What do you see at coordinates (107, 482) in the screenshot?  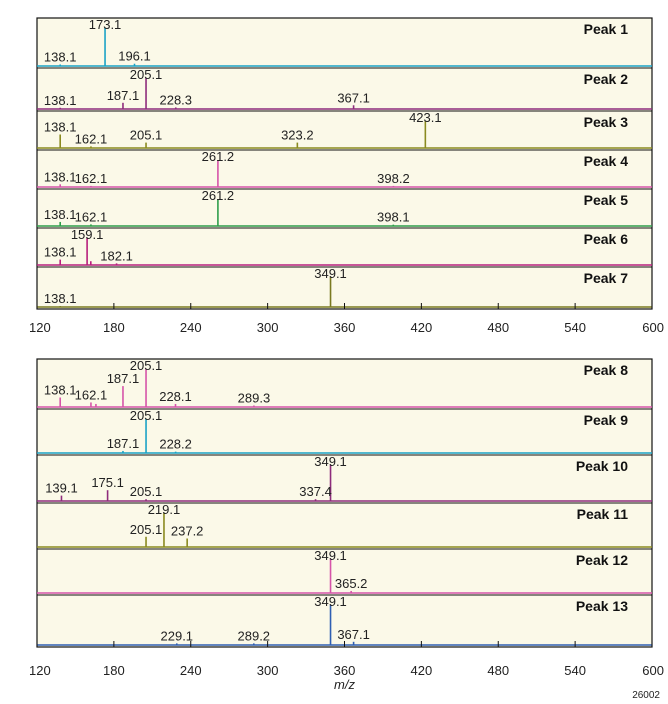 I see `peak-label: 175.1` at bounding box center [107, 482].